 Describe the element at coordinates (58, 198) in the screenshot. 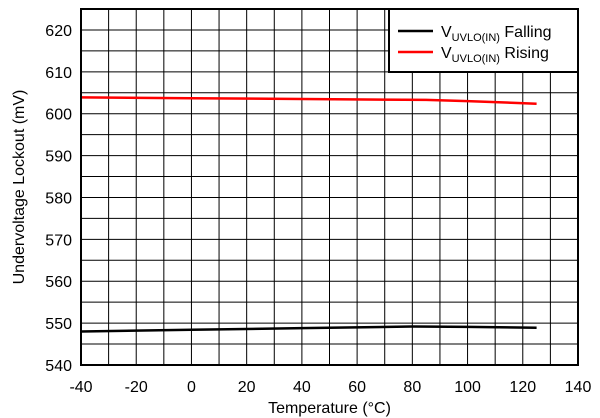

I see `y-tick-label: 580` at that location.